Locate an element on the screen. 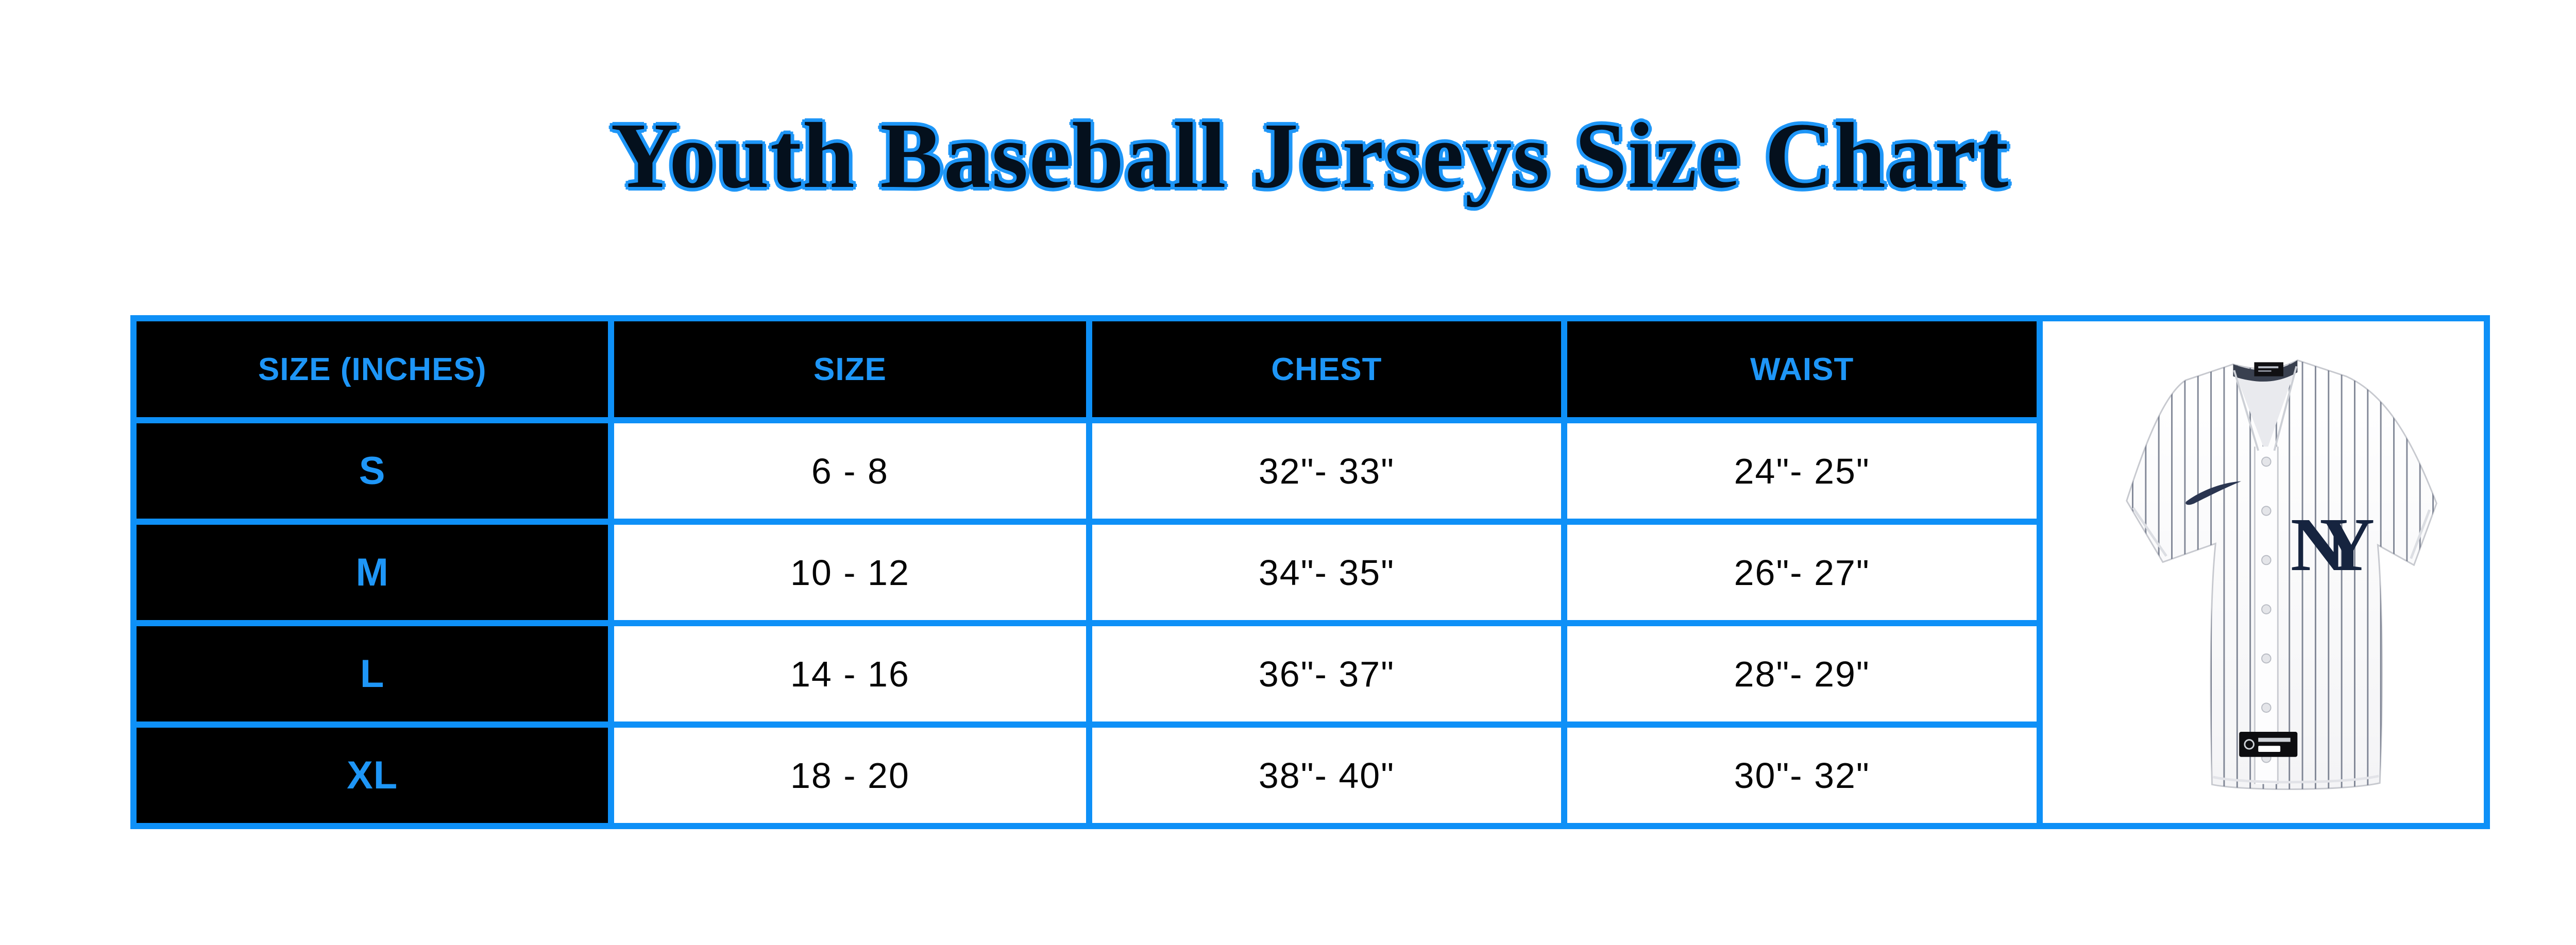 The width and height of the screenshot is (2576, 945). page-title: Youth Baseball Jerseys Size Chart is located at coordinates (1310, 156).